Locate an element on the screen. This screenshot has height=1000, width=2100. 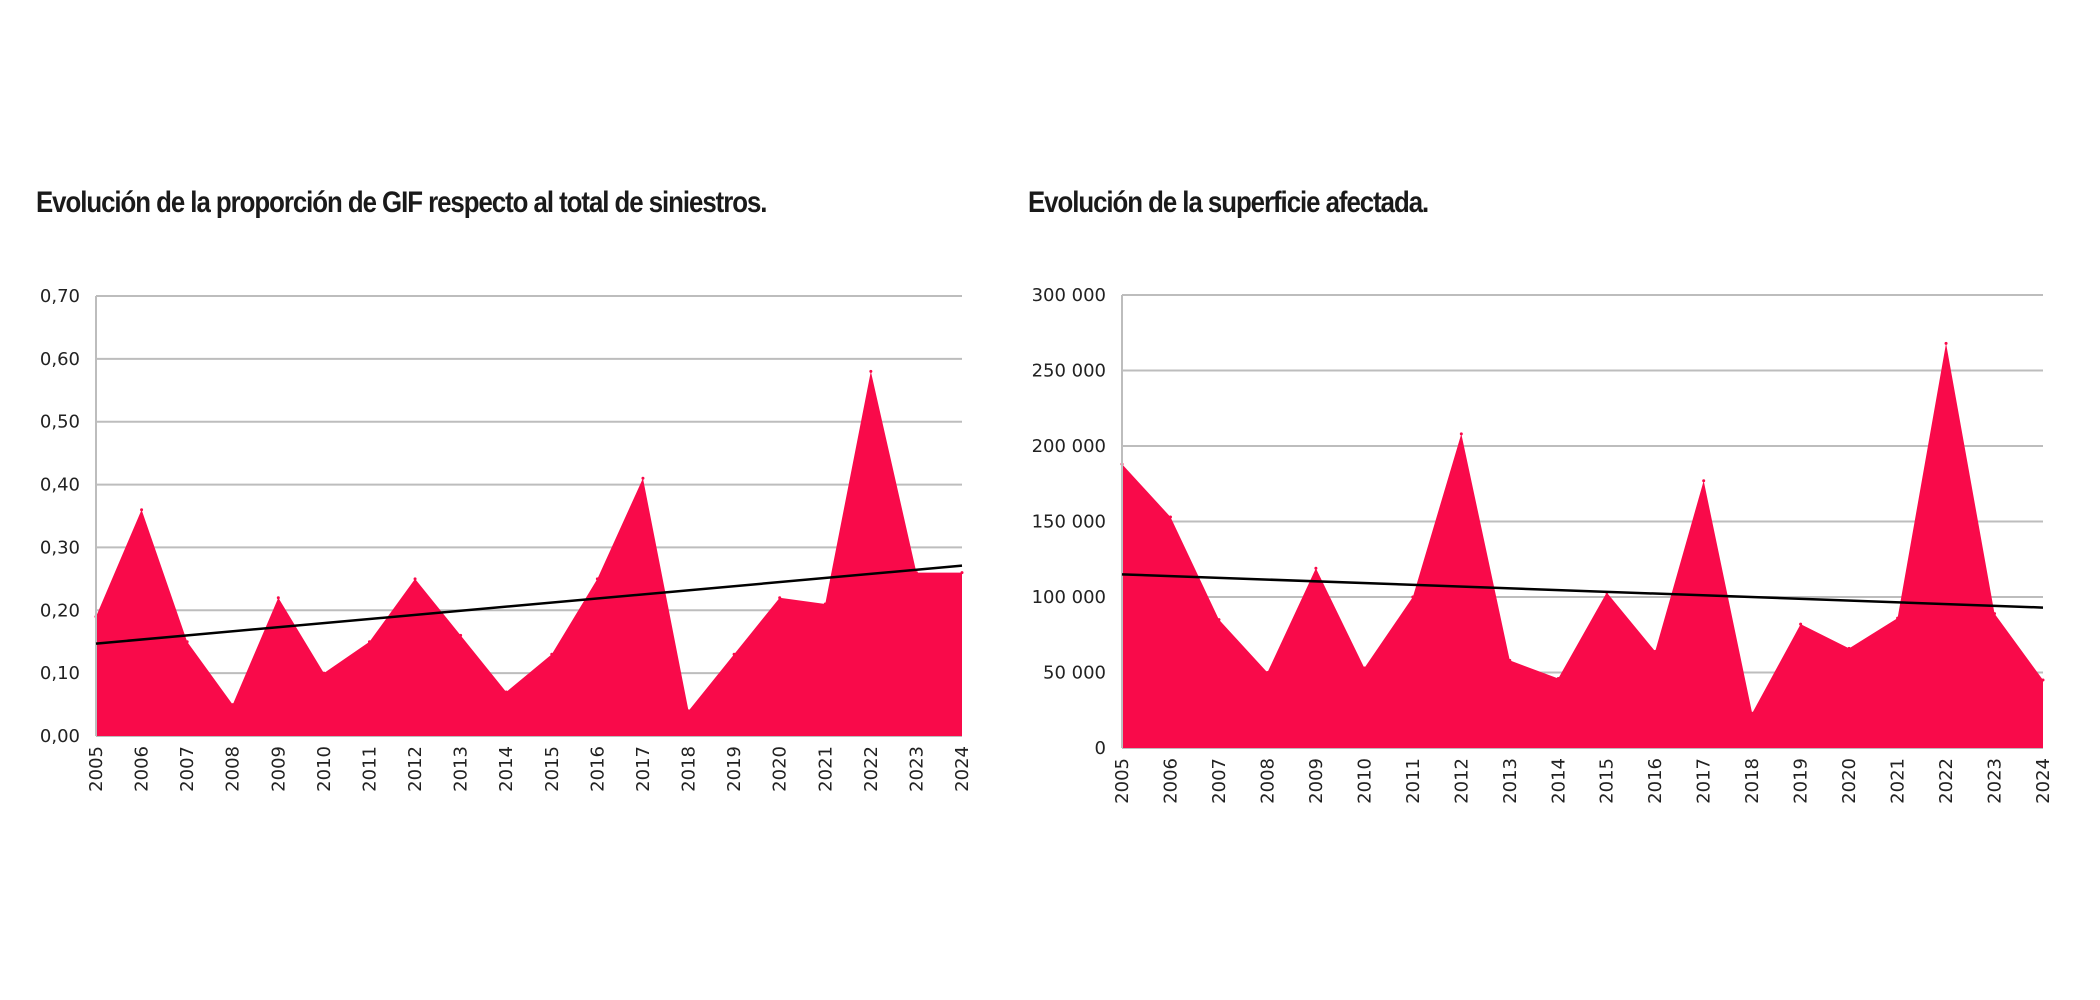
y-tick-label: 0,30 is located at coordinates (60, 547).